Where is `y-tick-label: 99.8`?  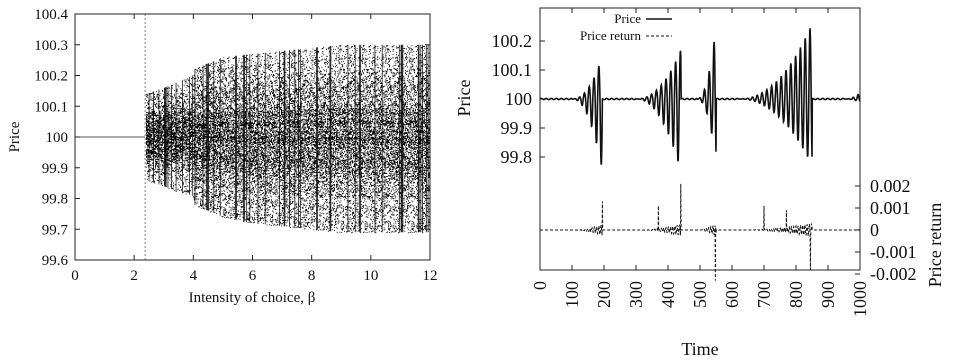
y-tick-label: 99.8 is located at coordinates (55, 200).